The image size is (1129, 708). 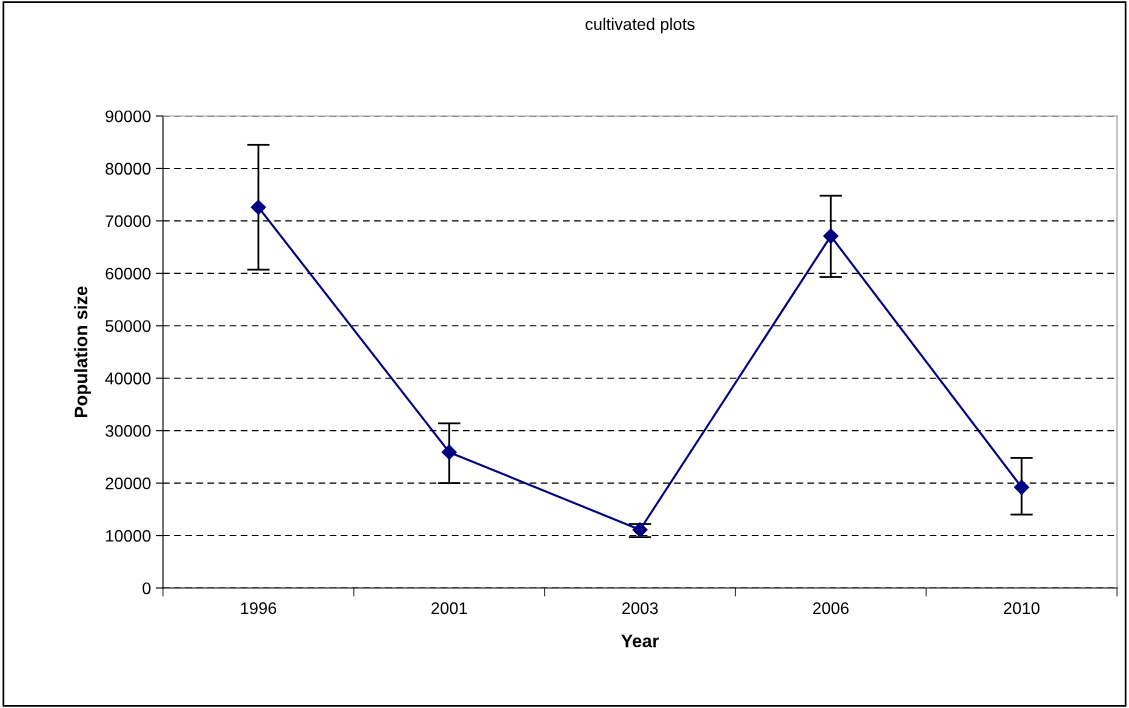 I want to click on x-tick-label: 2003, so click(x=640, y=608).